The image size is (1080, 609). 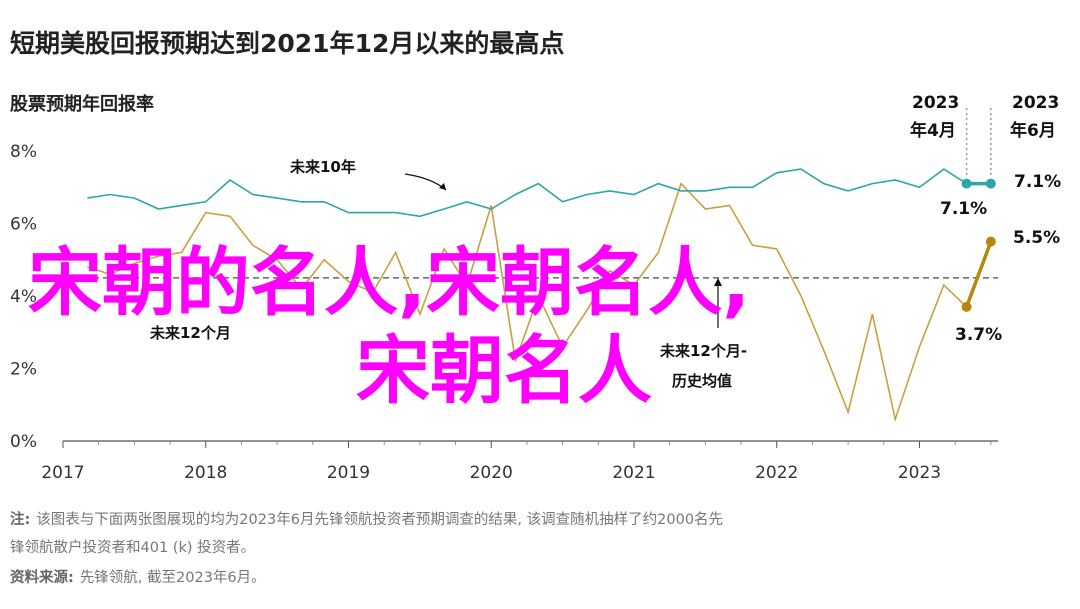 I want to click on y-tick-label: 2%, so click(x=23, y=370).